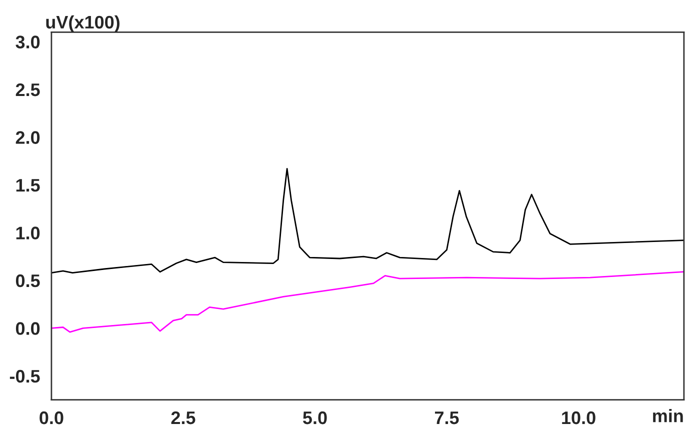  What do you see at coordinates (314, 417) in the screenshot?
I see `x-tick-label: 5.0` at bounding box center [314, 417].